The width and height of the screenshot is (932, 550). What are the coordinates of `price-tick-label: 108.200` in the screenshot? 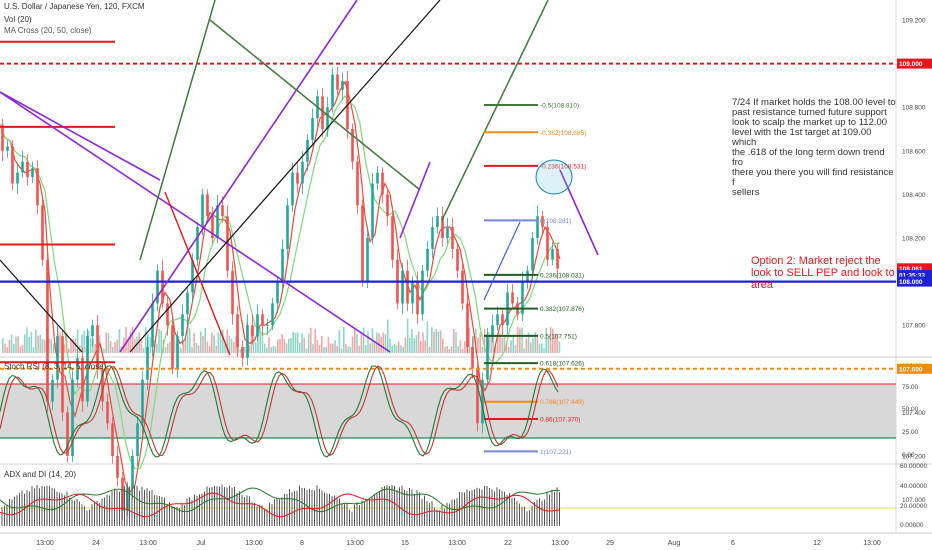 It's located at (914, 239).